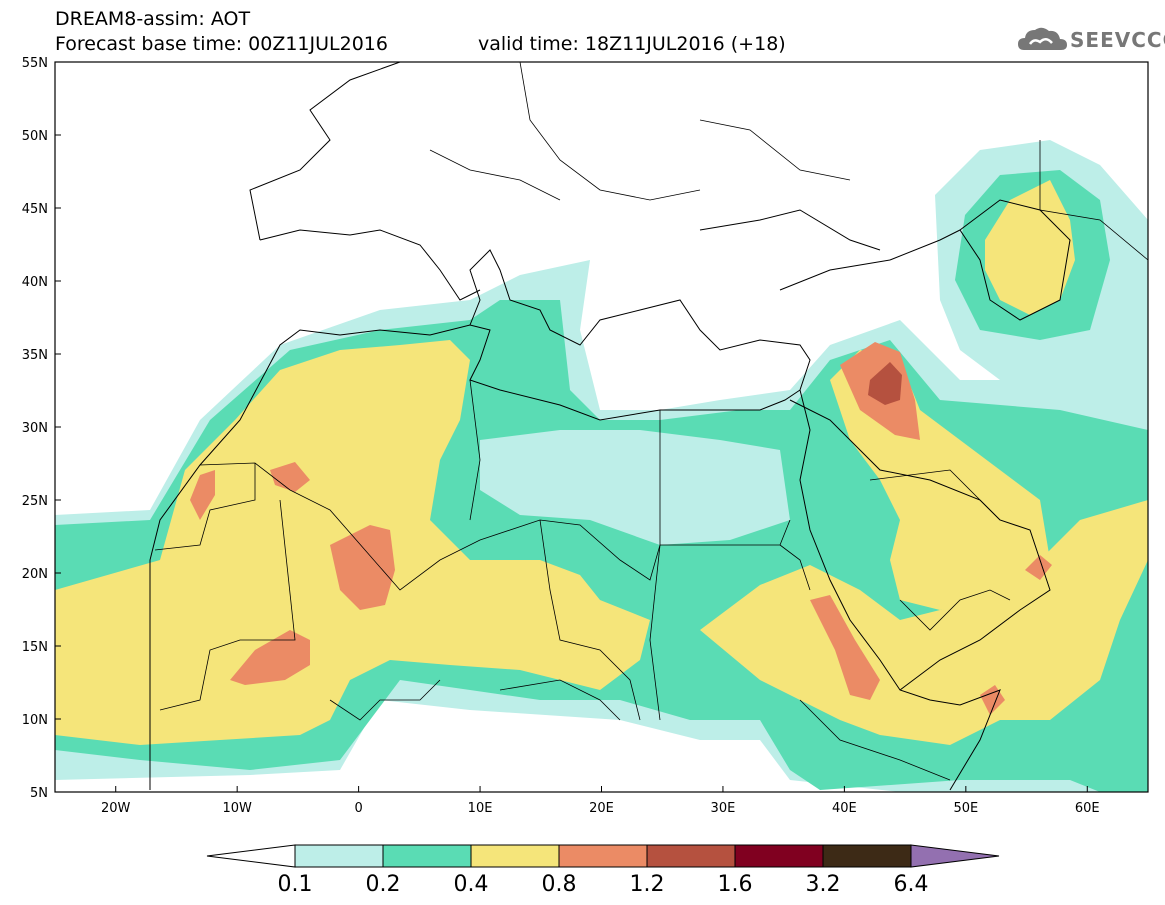  Describe the element at coordinates (1042, 38) in the screenshot. I see `cloud-icon` at that location.